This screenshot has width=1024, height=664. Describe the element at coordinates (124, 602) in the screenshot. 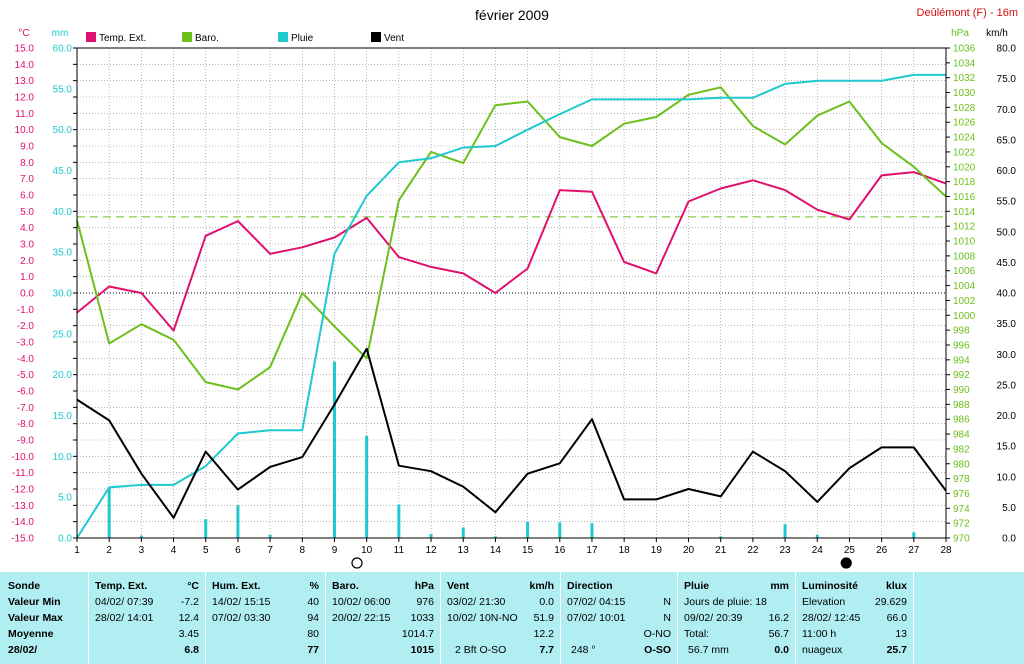

I see `temp-min-date: 04/02/ 07:39` at that location.